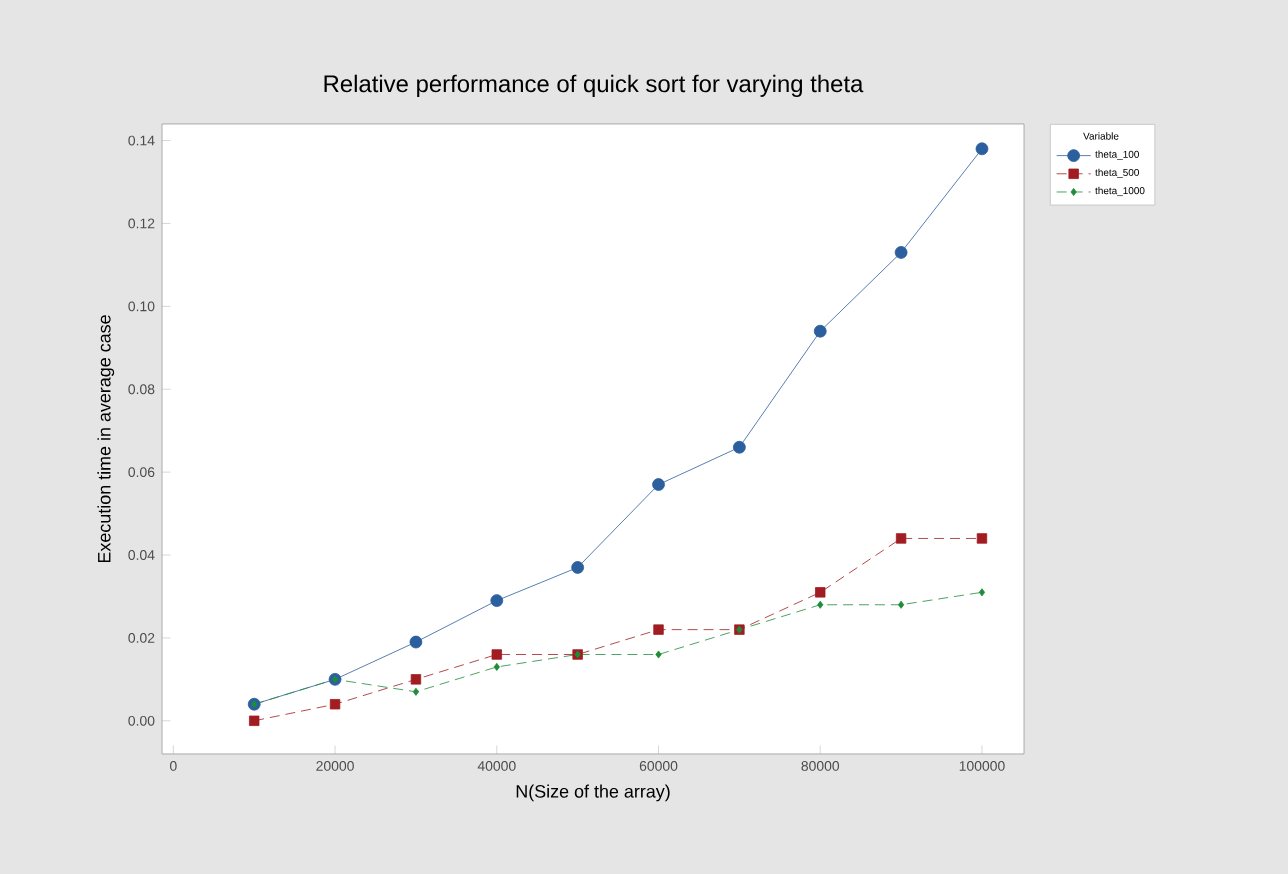 This screenshot has height=874, width=1288. Describe the element at coordinates (106, 439) in the screenshot. I see `y-axis-title: Execution time in average case` at that location.